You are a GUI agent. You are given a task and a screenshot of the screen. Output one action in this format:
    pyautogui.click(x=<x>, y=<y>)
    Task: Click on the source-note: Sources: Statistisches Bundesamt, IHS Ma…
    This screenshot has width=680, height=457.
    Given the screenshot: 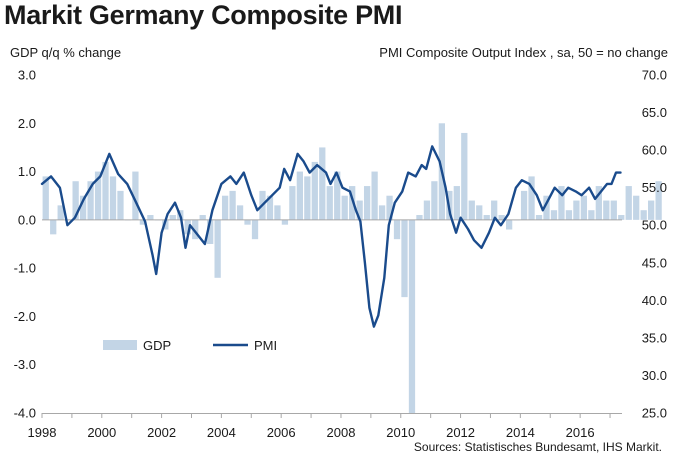 What is the action you would take?
    pyautogui.click(x=537, y=447)
    